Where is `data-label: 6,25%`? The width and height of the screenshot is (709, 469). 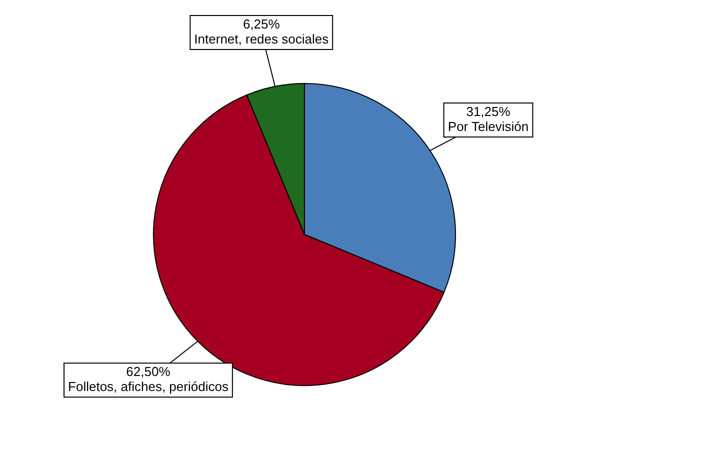 data-label: 6,25% is located at coordinates (261, 24).